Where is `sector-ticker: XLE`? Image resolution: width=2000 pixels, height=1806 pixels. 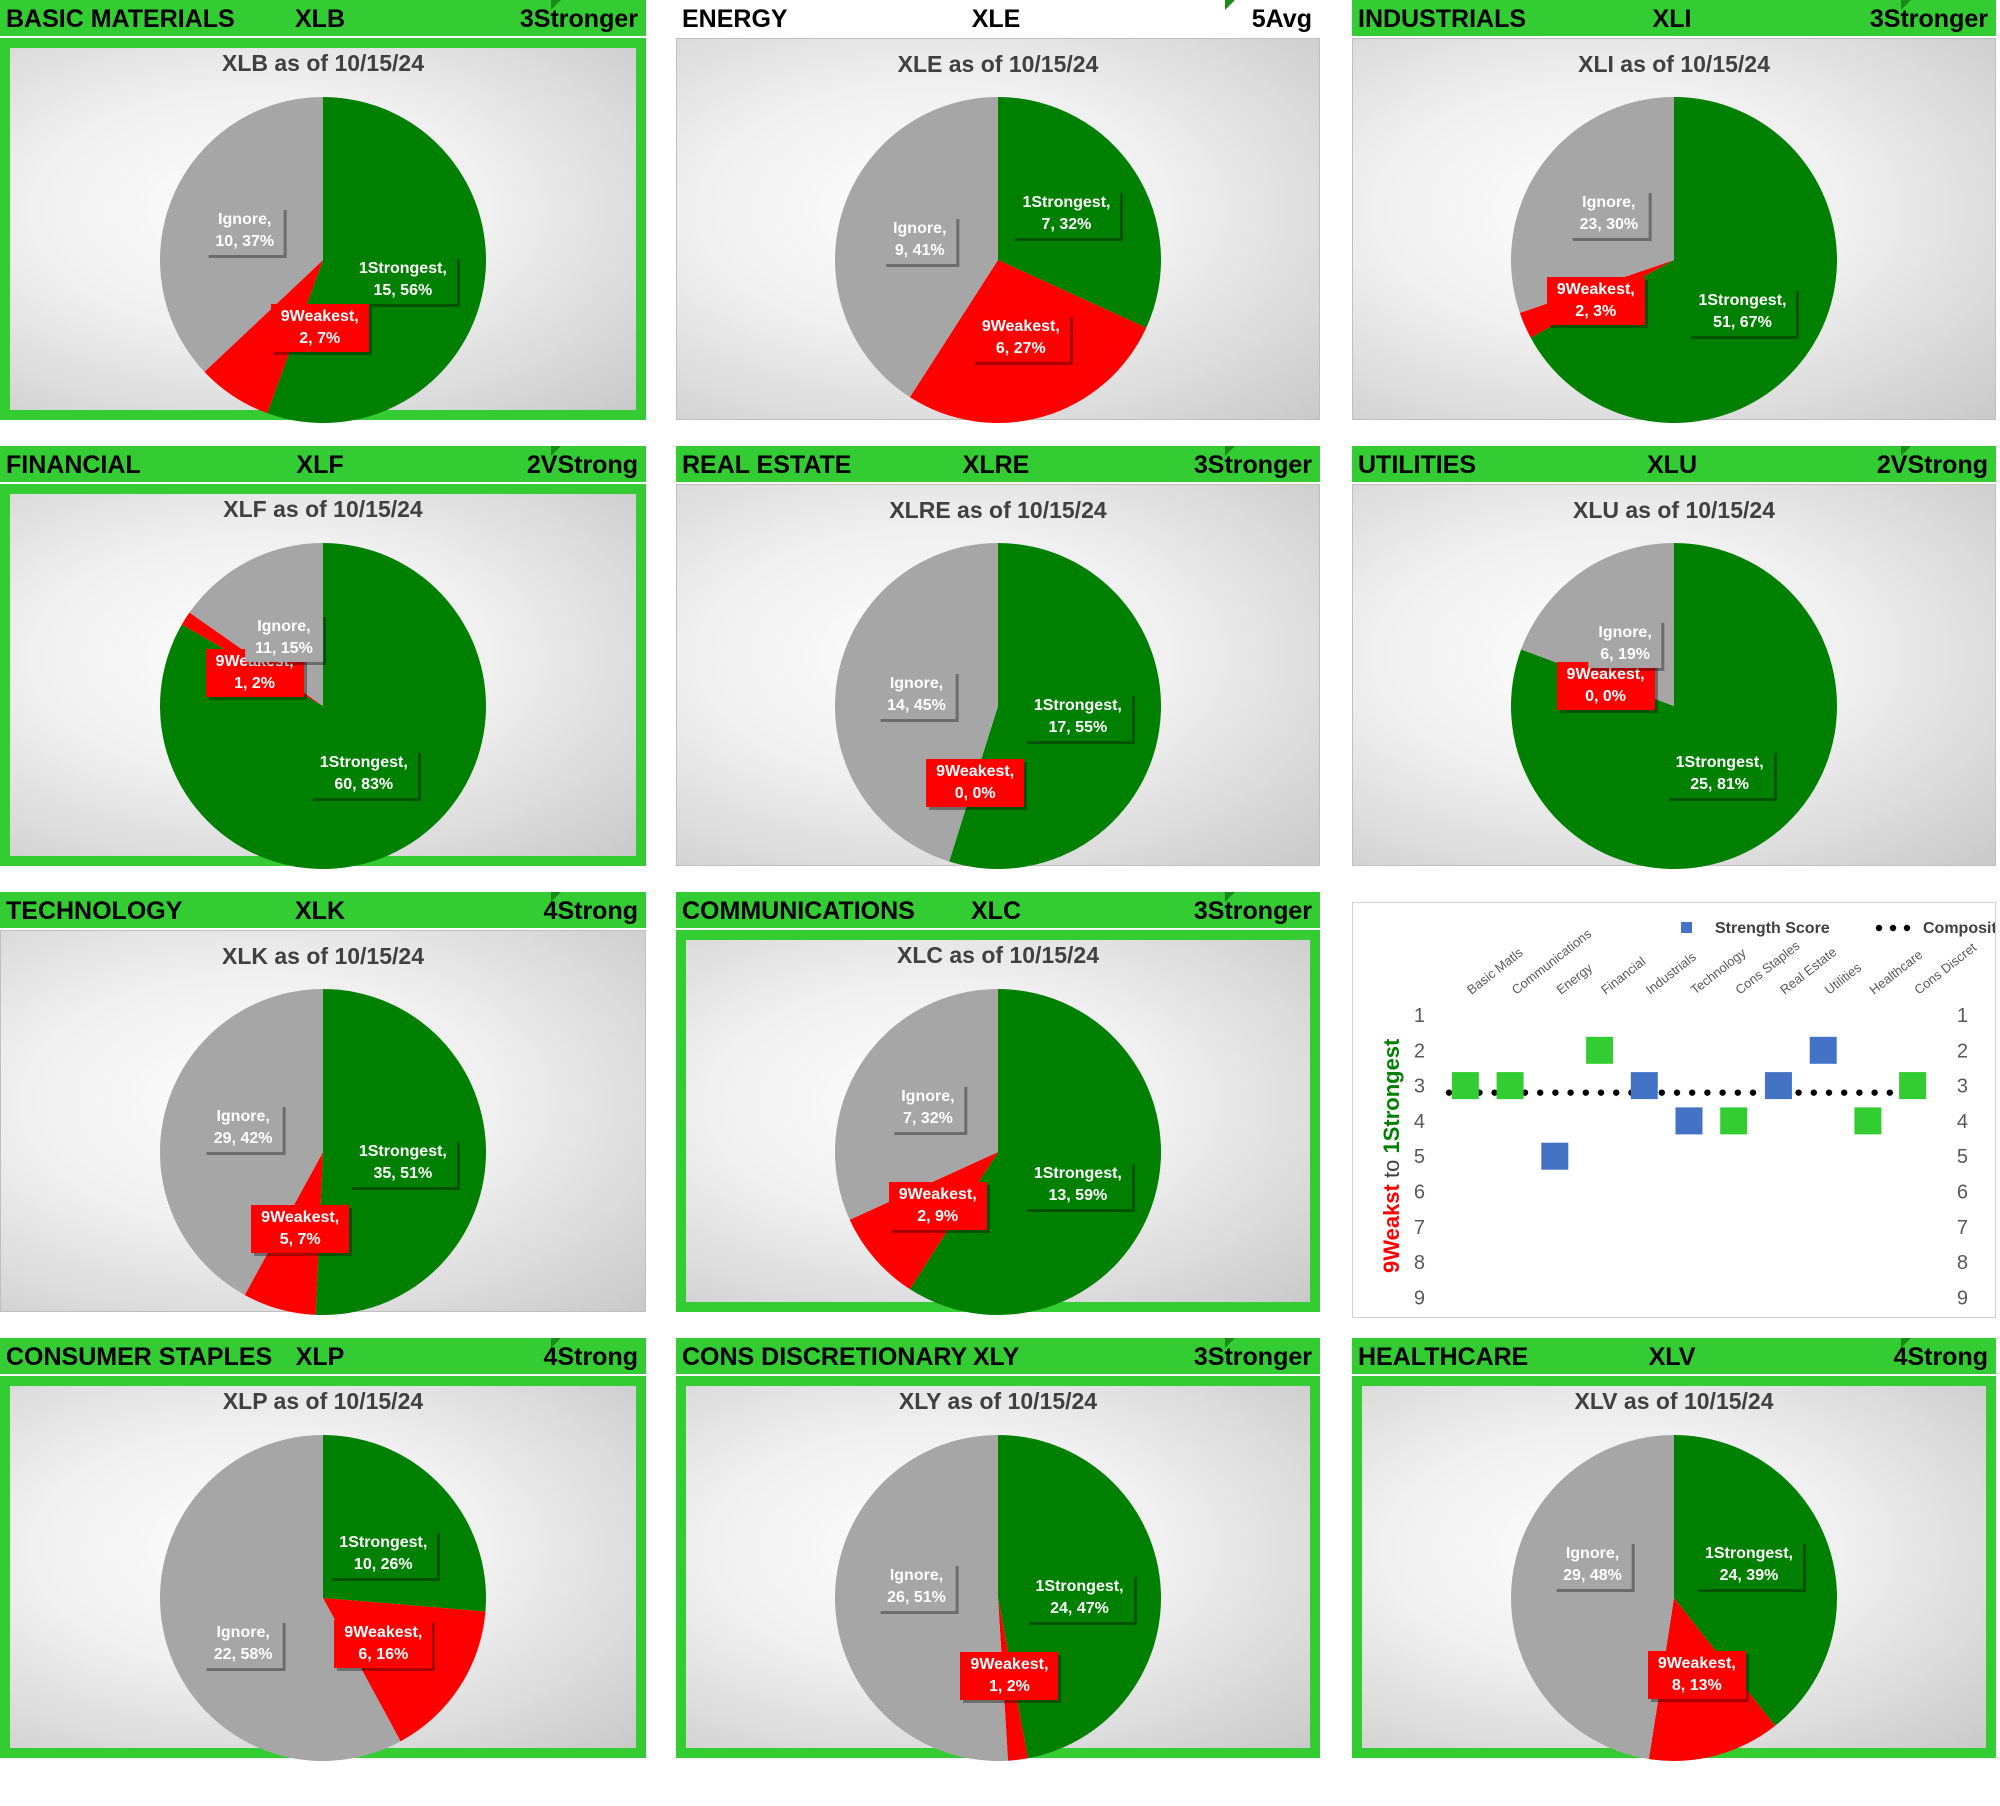 sector-ticker: XLE is located at coordinates (996, 19).